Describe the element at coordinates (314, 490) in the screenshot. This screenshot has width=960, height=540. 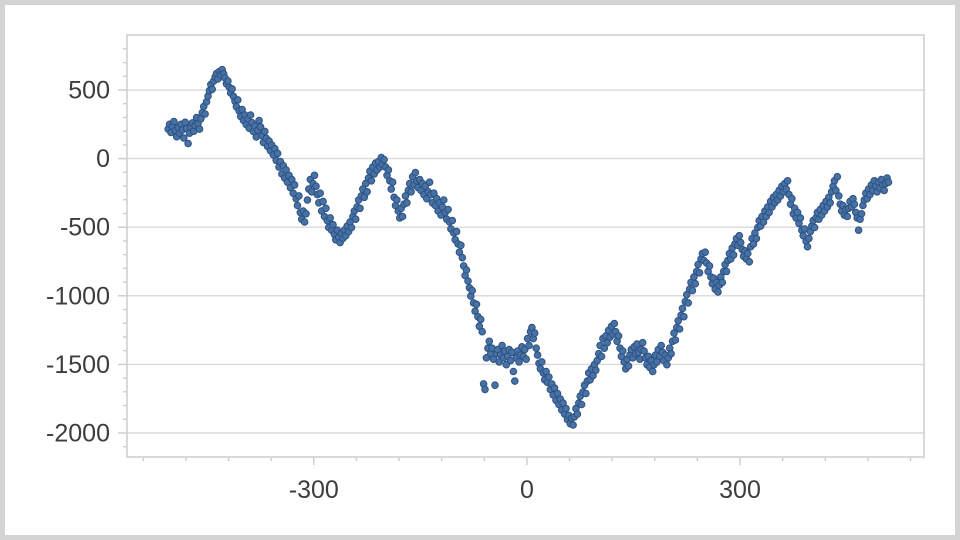
I see `x-axis-label: -300` at that location.